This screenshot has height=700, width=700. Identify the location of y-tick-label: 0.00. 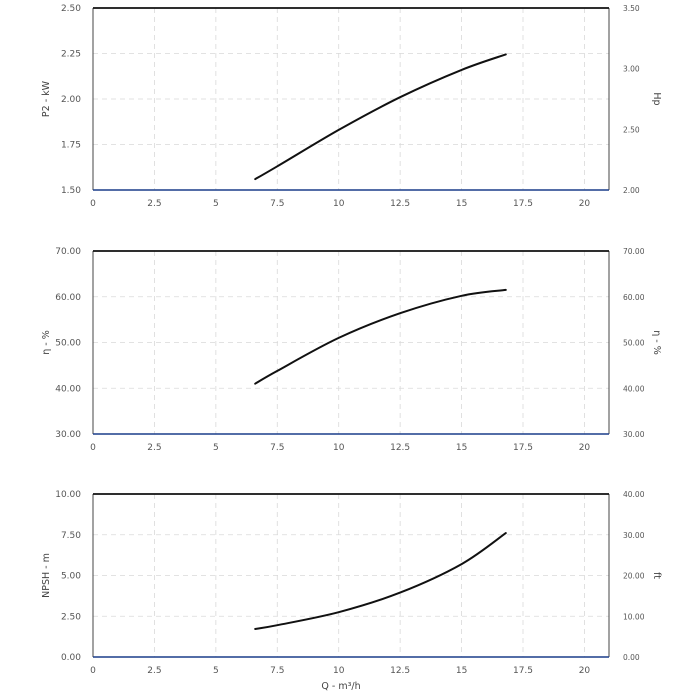
(71, 658).